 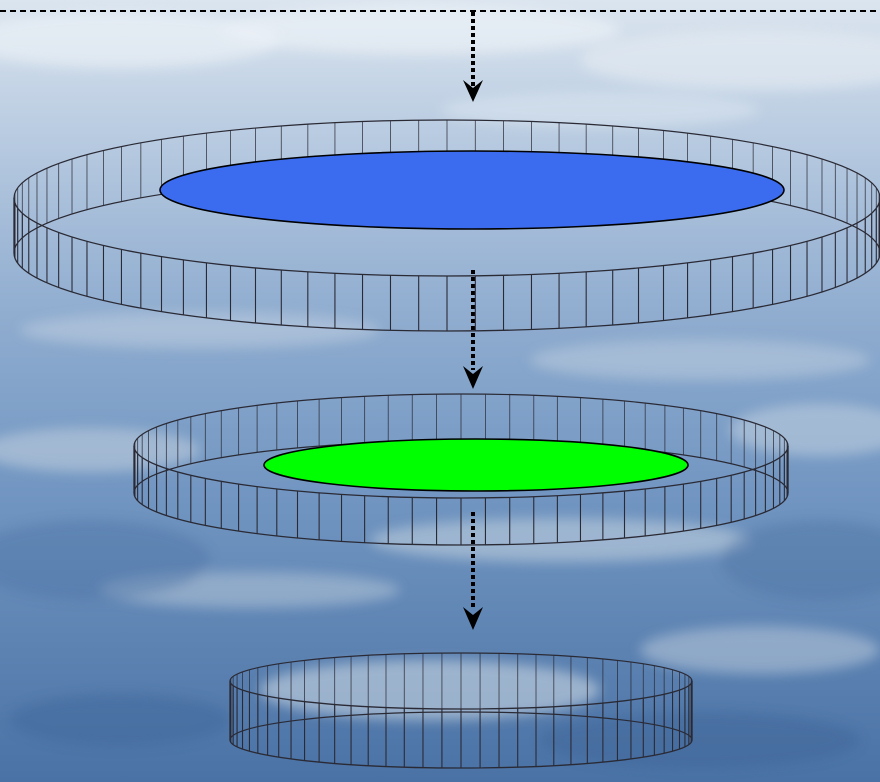 What do you see at coordinates (476, 465) in the screenshot?
I see `green-disk` at bounding box center [476, 465].